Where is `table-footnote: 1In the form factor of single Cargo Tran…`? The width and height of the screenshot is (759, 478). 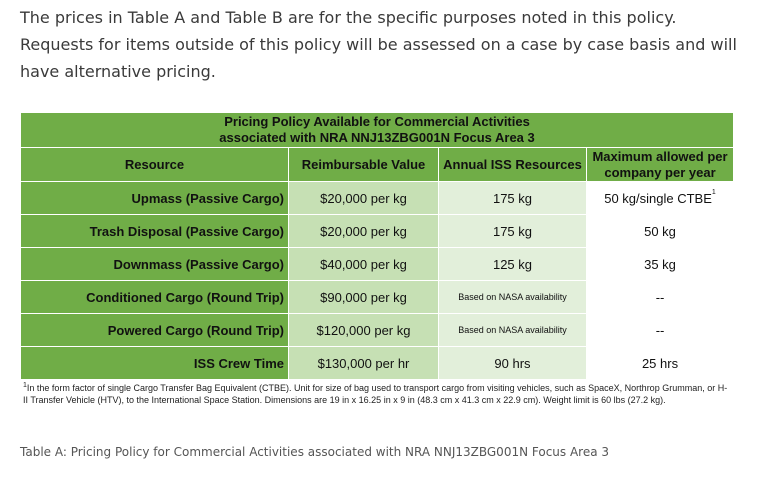 table-footnote: 1In the form factor of single Cargo Tran… is located at coordinates (377, 395).